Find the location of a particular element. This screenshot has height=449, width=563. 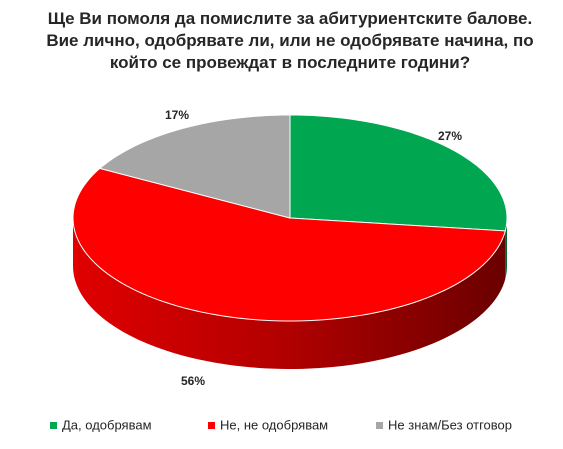

data-label: 27% is located at coordinates (450, 136).